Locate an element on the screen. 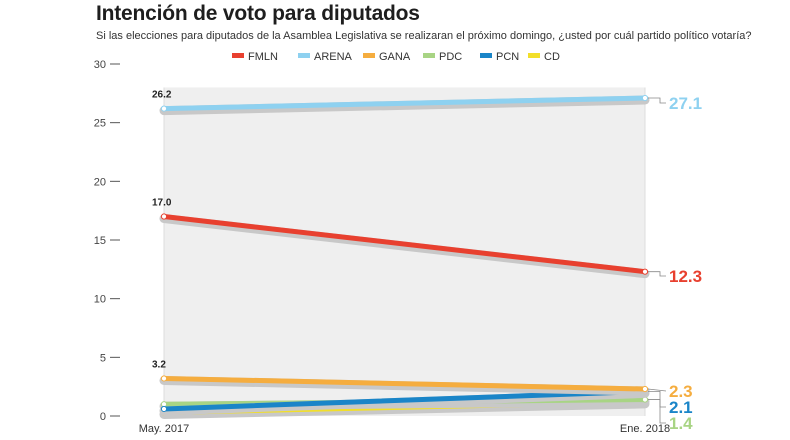  legend-label: ARENA is located at coordinates (333, 57).